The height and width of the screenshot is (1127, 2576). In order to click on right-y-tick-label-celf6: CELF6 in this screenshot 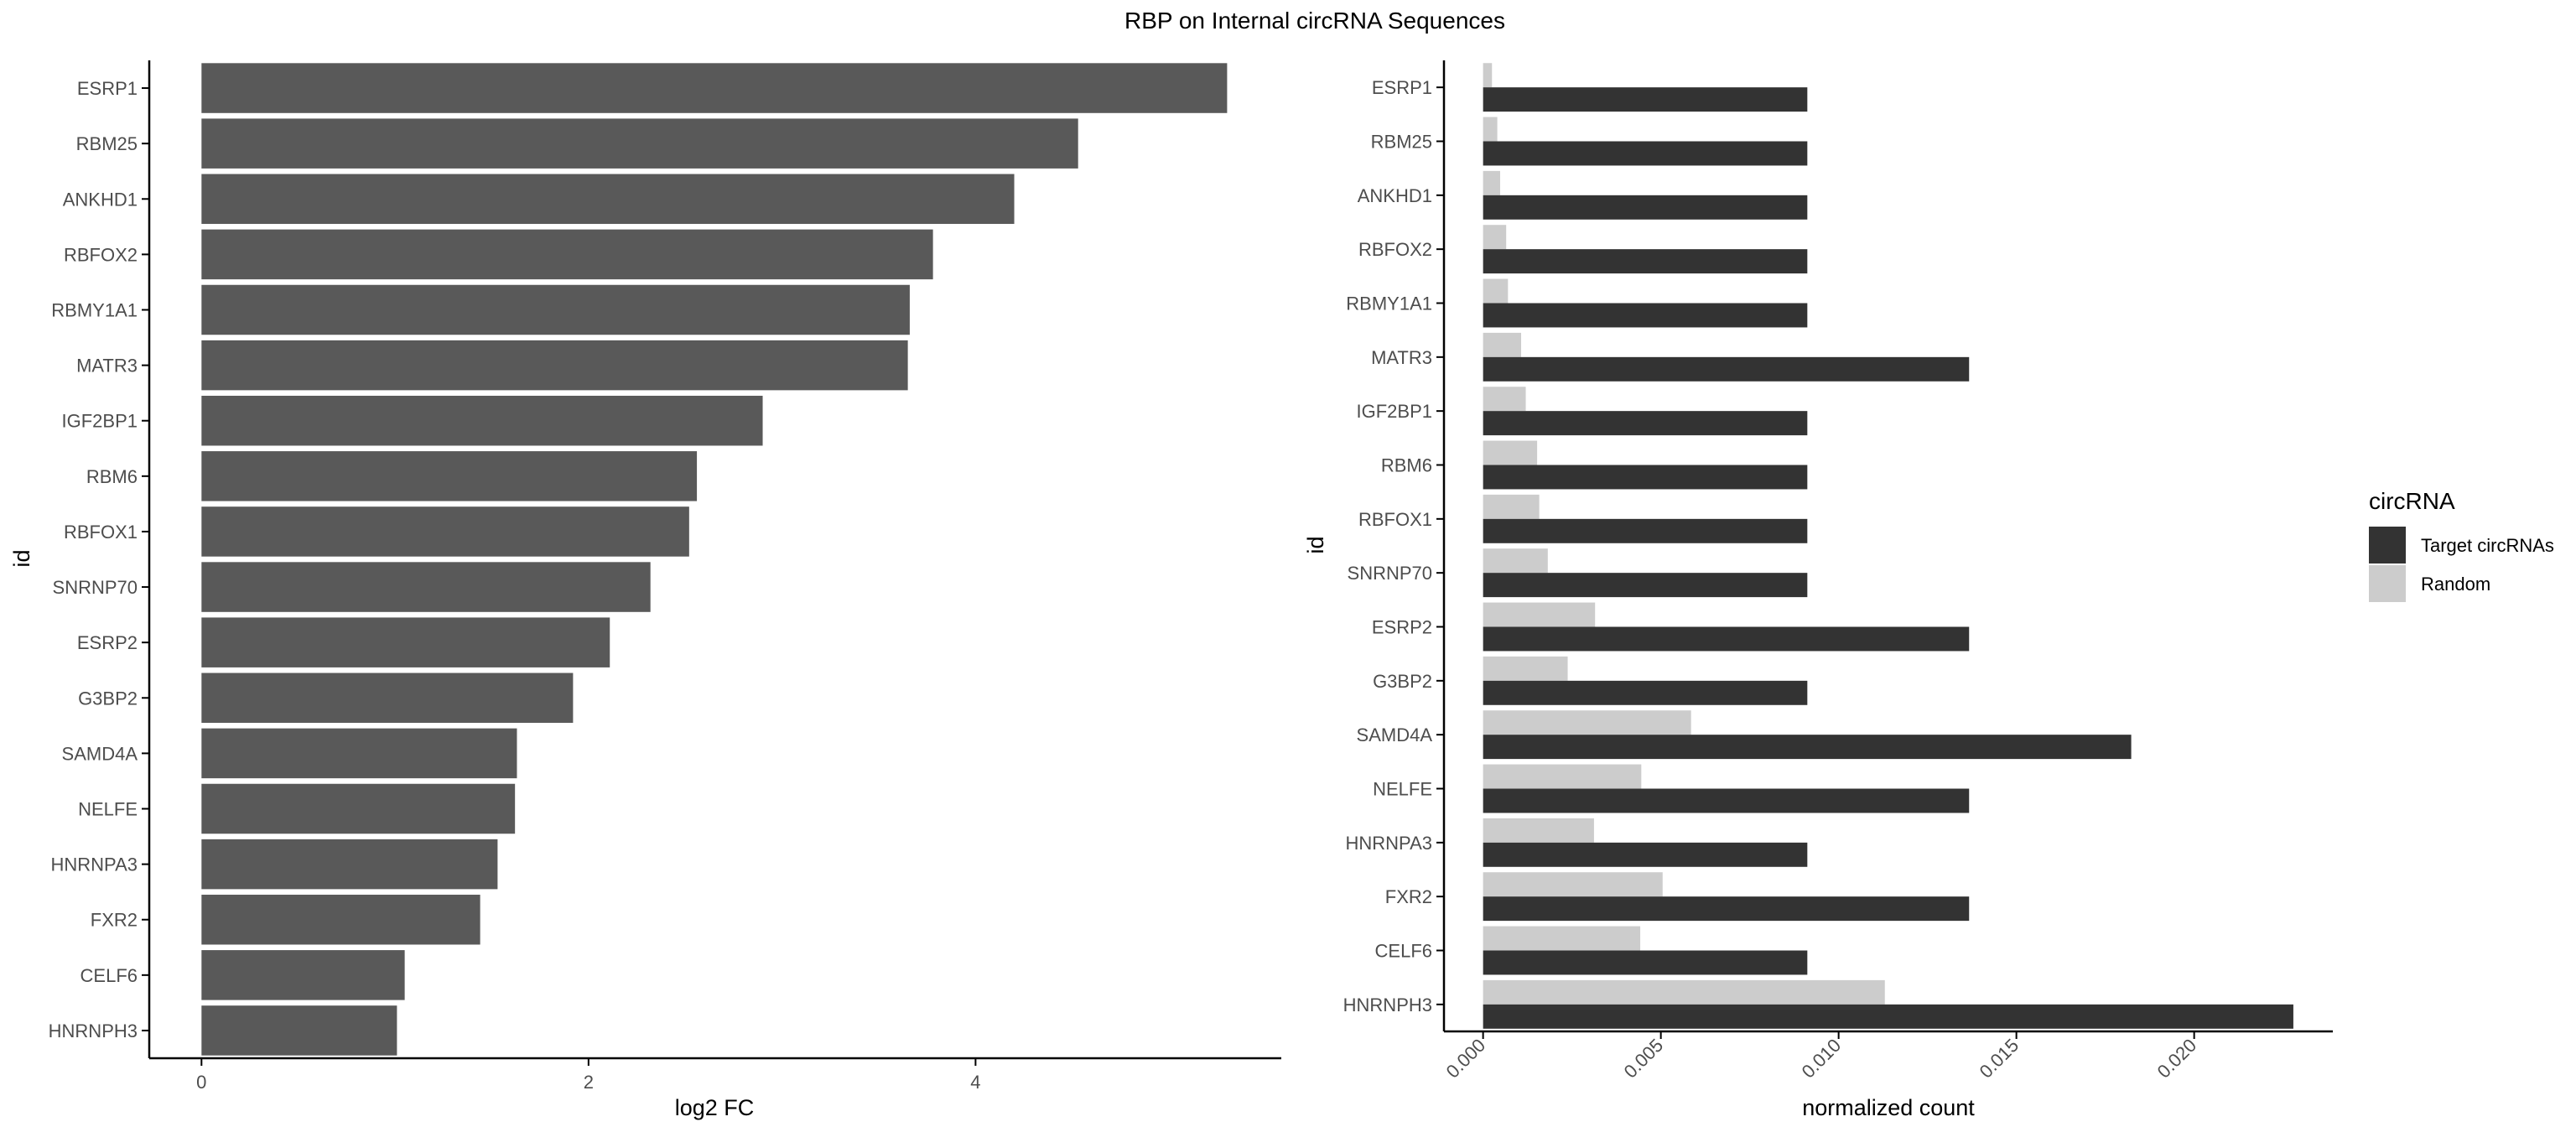, I will do `click(1403, 951)`.